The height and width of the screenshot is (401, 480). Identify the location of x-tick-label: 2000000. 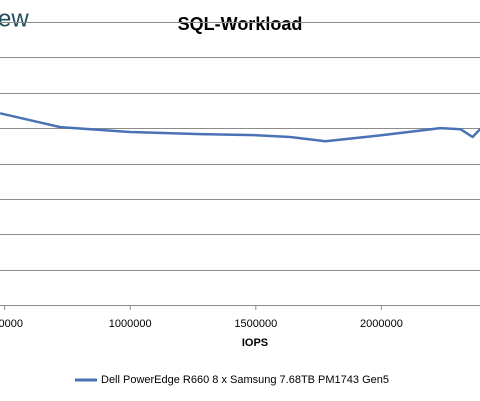
(381, 324).